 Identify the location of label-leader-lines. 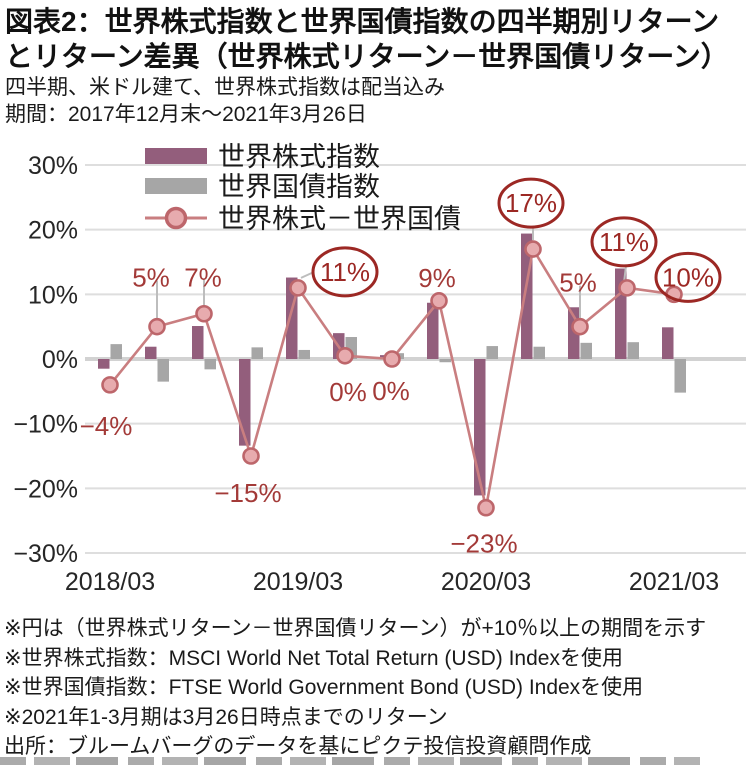
(391, 273).